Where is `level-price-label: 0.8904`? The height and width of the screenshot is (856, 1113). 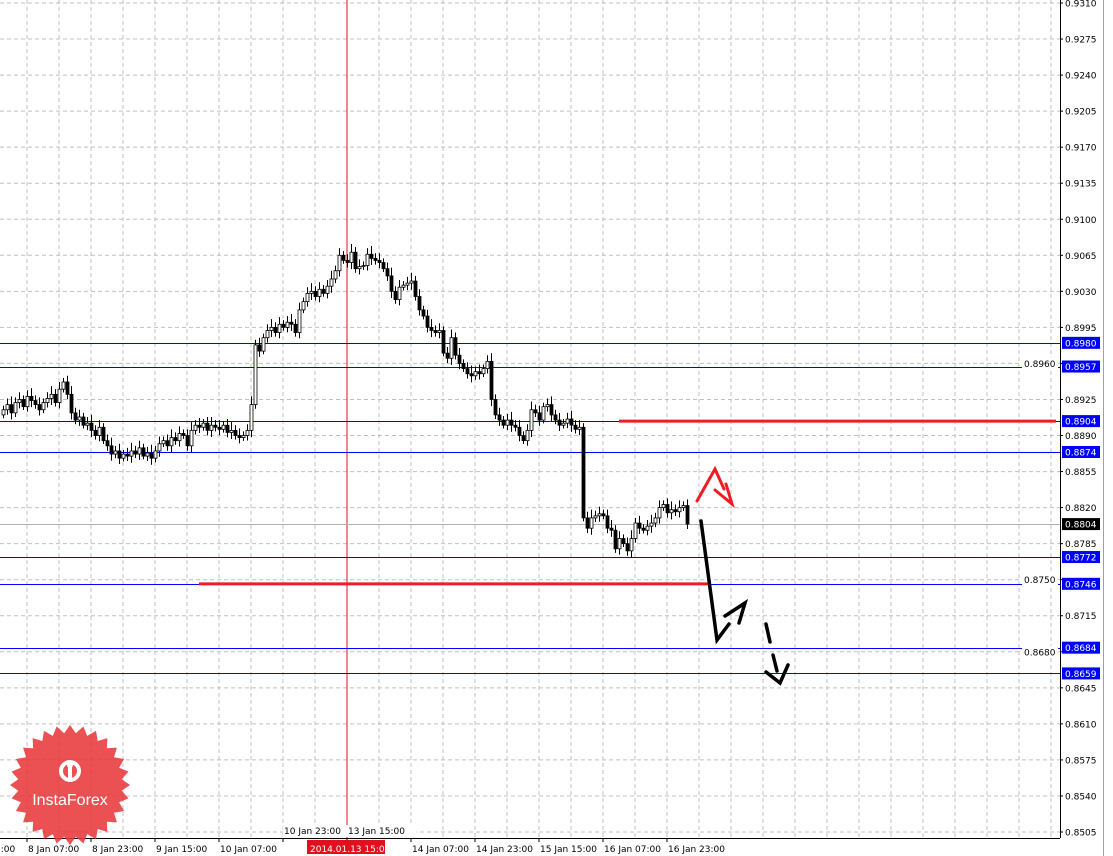 level-price-label: 0.8904 is located at coordinates (1081, 423).